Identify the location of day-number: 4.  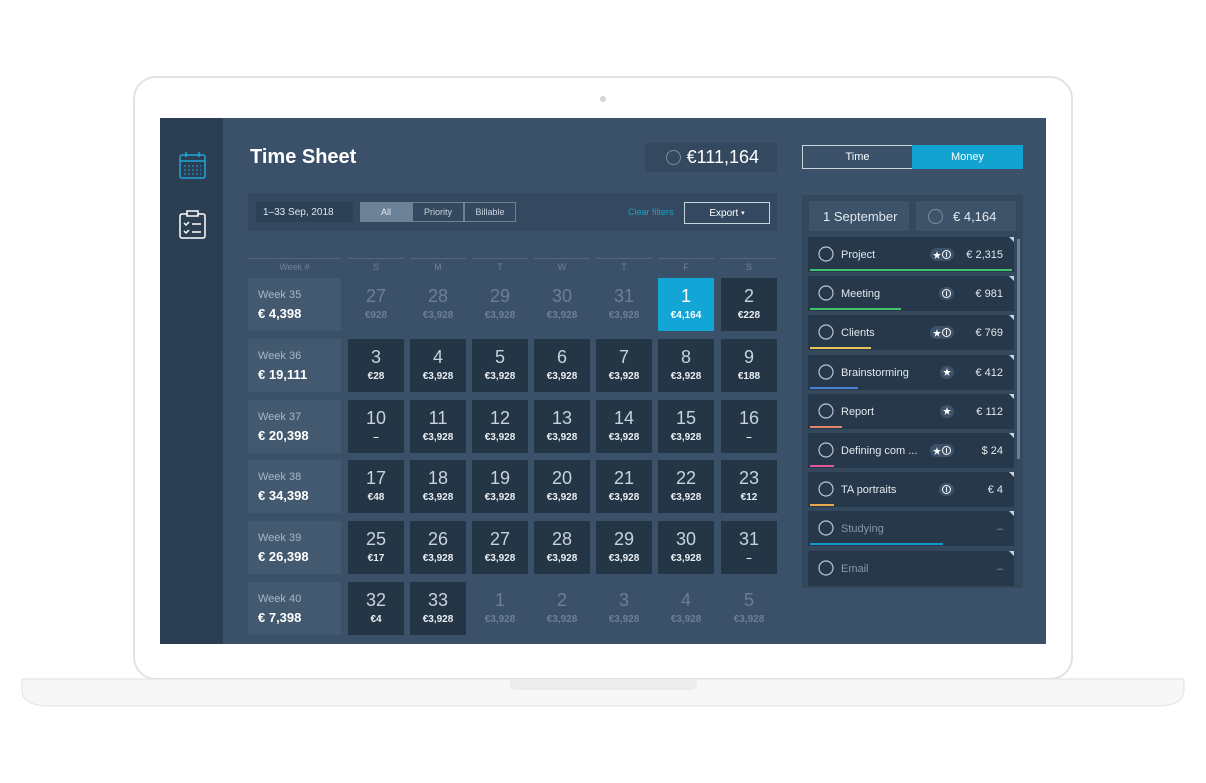
(685, 600).